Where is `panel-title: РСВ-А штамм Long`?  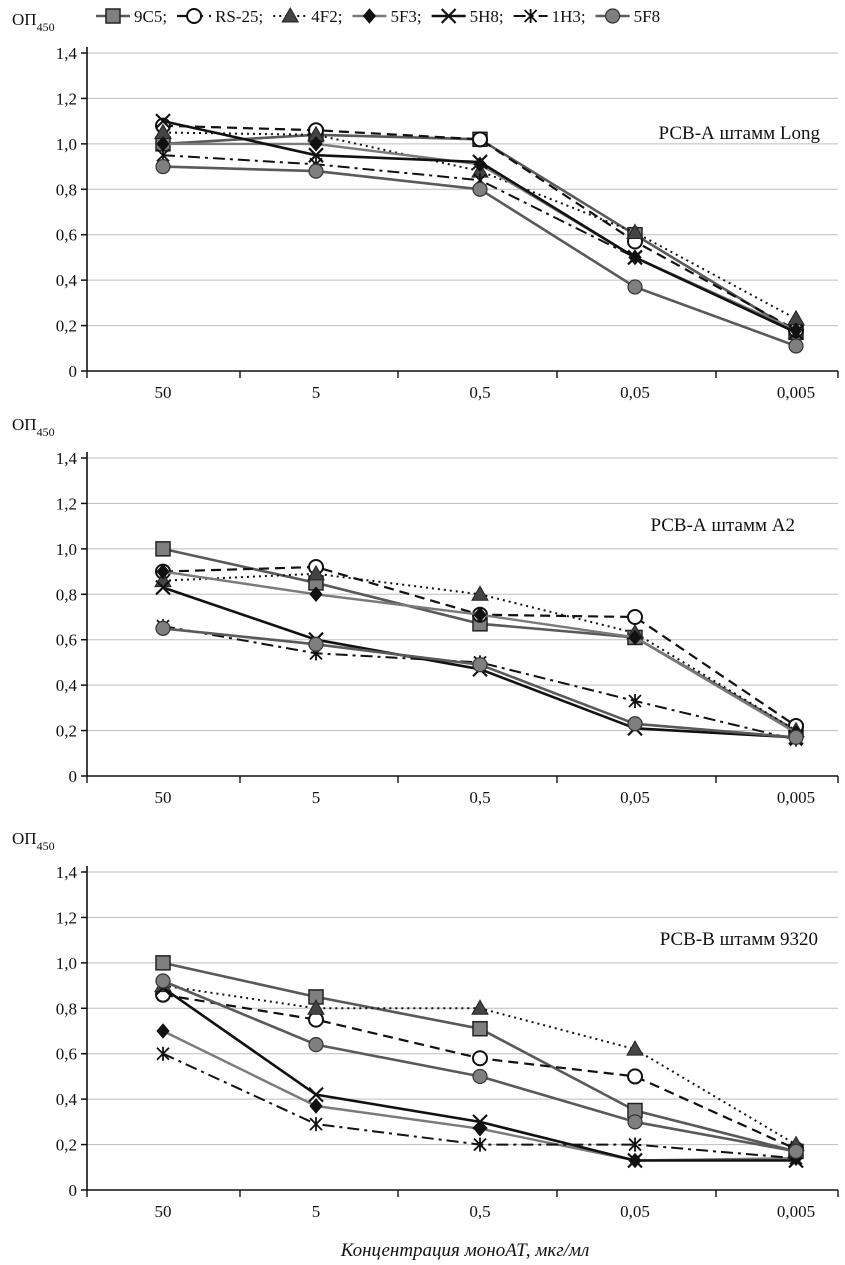
panel-title: РСВ-А штамм Long is located at coordinates (740, 133).